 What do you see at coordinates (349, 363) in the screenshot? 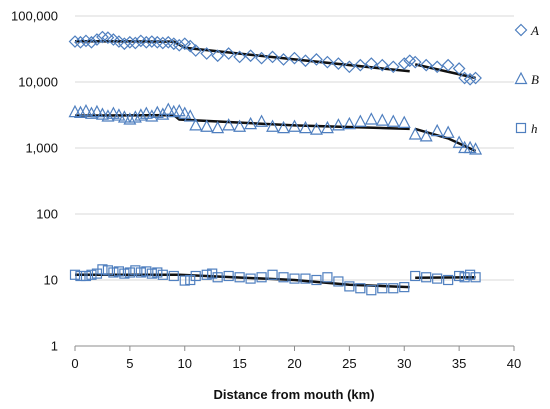
I see `x-tick-label: 25` at bounding box center [349, 363].